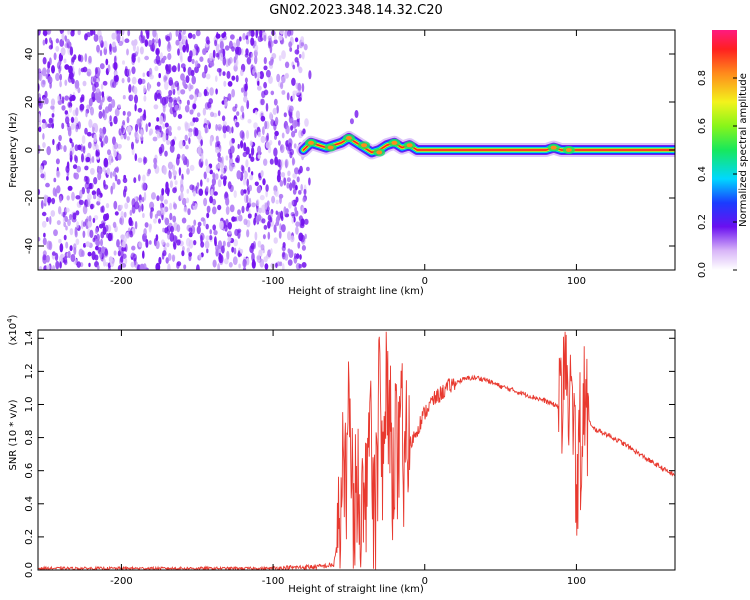  Describe the element at coordinates (717, 174) in the screenshot. I see `colorbar-ticks: 0.0 0.2 0.4 0.6 0.8` at that location.